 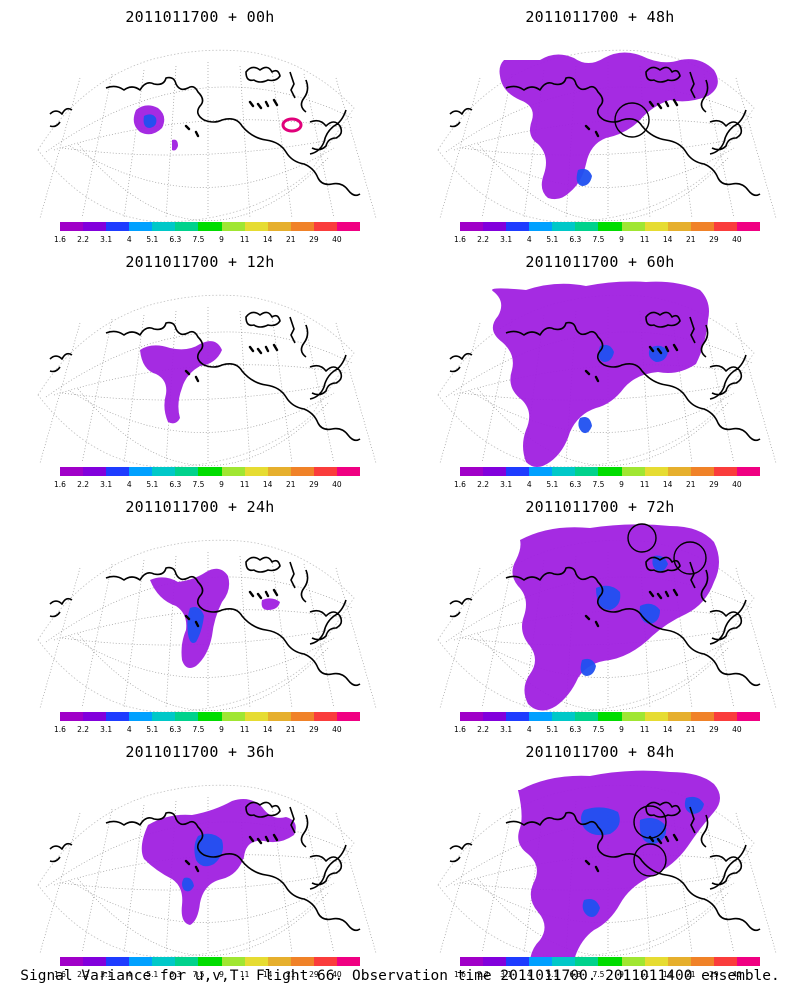 What do you see at coordinates (690, 558) in the screenshot?
I see `flight-track-circle` at bounding box center [690, 558].